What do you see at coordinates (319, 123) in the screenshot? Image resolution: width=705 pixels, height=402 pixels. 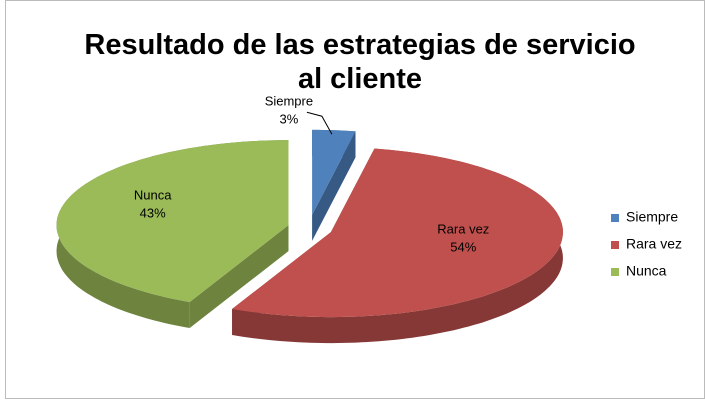 I see `leader-line` at bounding box center [319, 123].